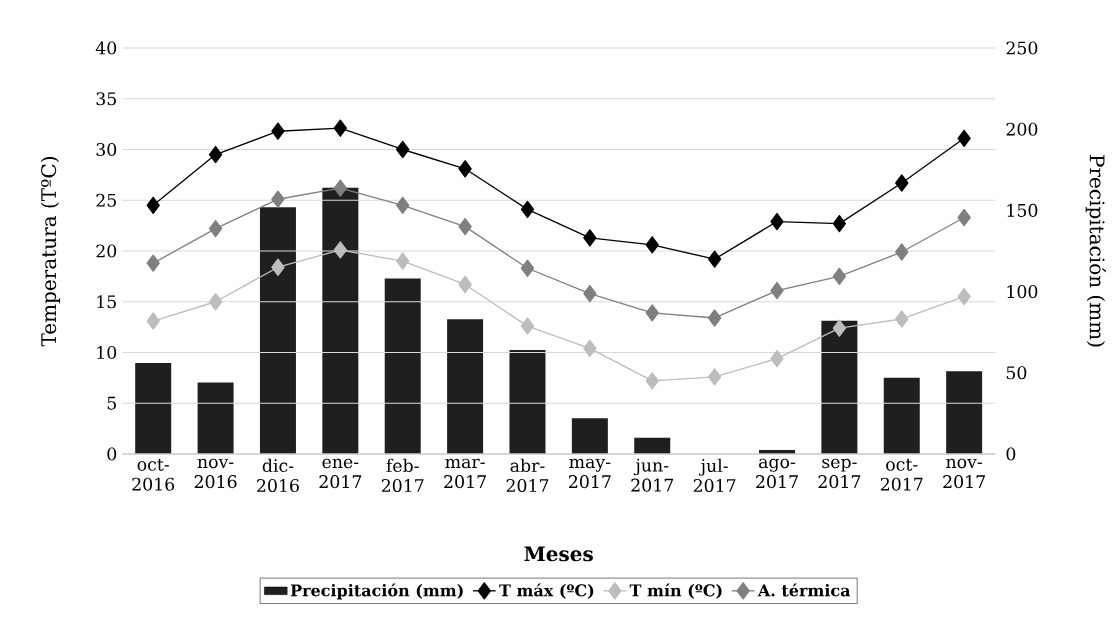  I want to click on x-tick-label: ene-2017, so click(340, 473).